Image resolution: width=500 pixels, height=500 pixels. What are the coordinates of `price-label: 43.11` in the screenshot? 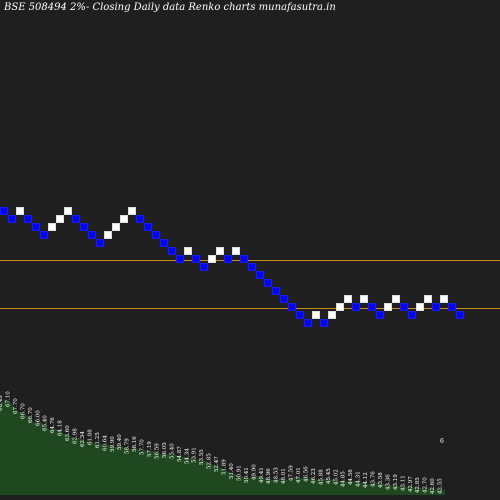 It's located at (403, 483).